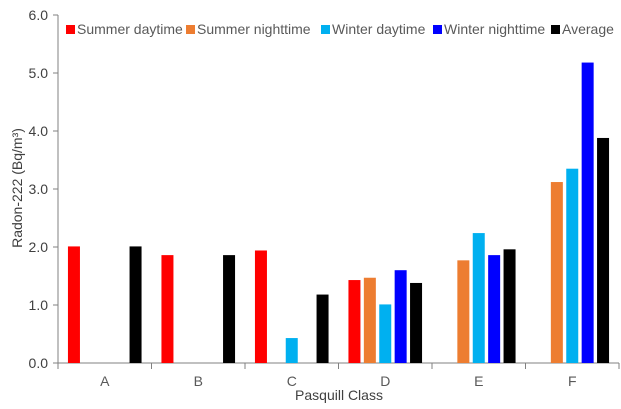  I want to click on y-tick-label: 2.0, so click(39, 247).